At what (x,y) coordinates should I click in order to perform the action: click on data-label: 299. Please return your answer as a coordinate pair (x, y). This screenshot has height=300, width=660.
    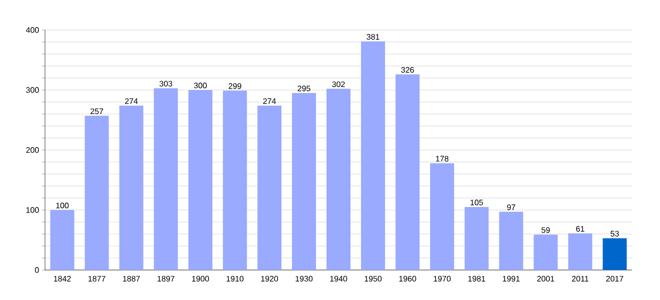
    Looking at the image, I should click on (235, 86).